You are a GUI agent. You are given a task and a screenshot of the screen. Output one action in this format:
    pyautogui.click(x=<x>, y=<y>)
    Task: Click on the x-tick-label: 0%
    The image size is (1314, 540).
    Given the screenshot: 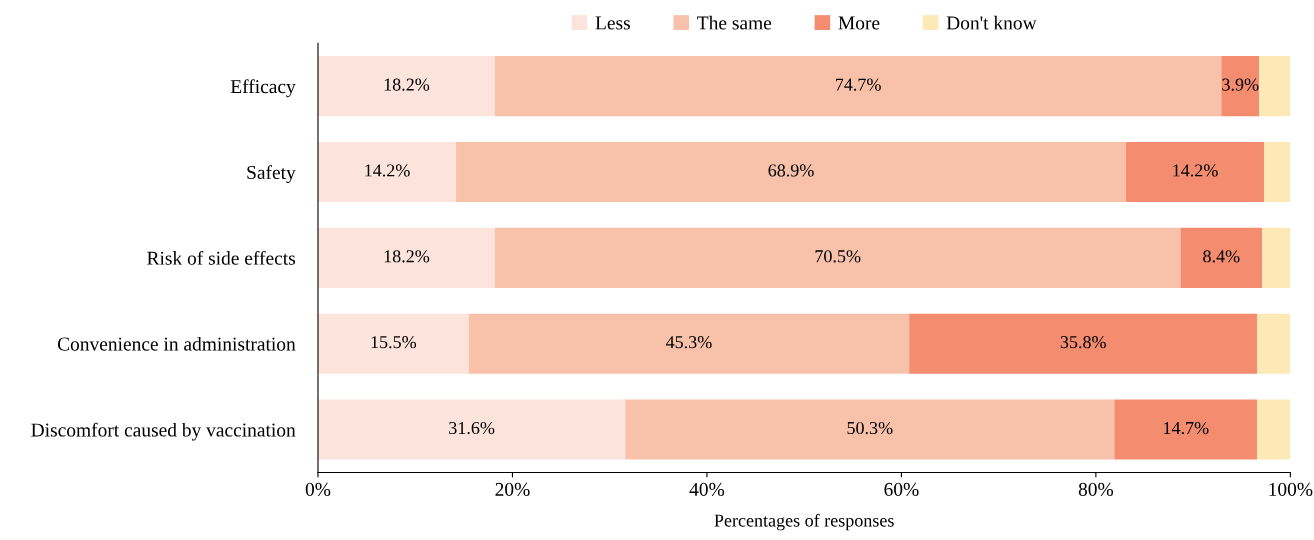 What is the action you would take?
    pyautogui.click(x=318, y=489)
    